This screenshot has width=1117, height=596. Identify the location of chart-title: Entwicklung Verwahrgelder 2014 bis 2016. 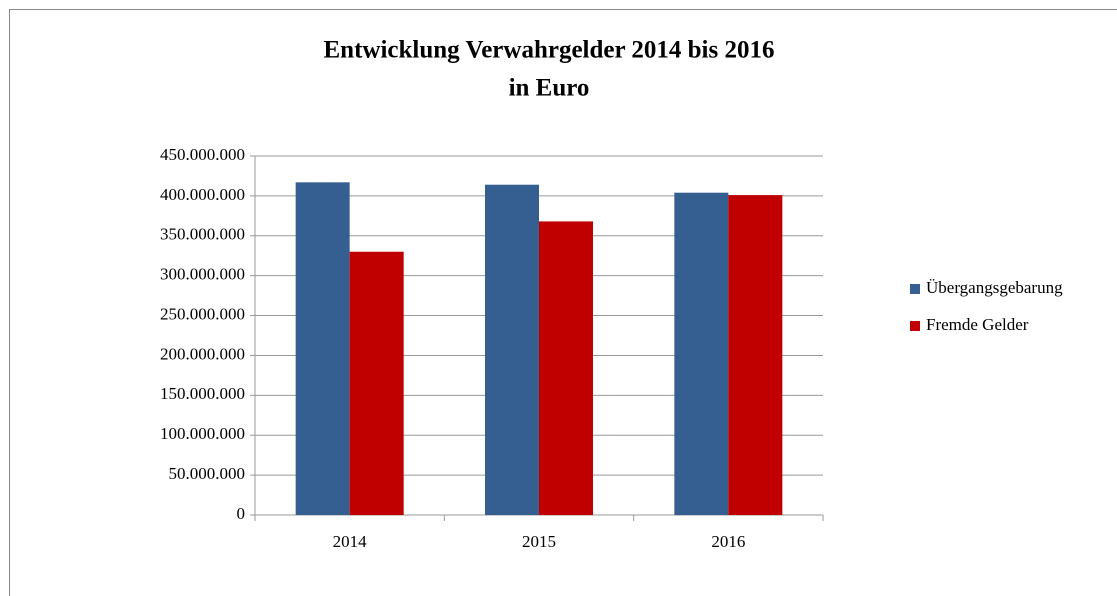
(549, 50).